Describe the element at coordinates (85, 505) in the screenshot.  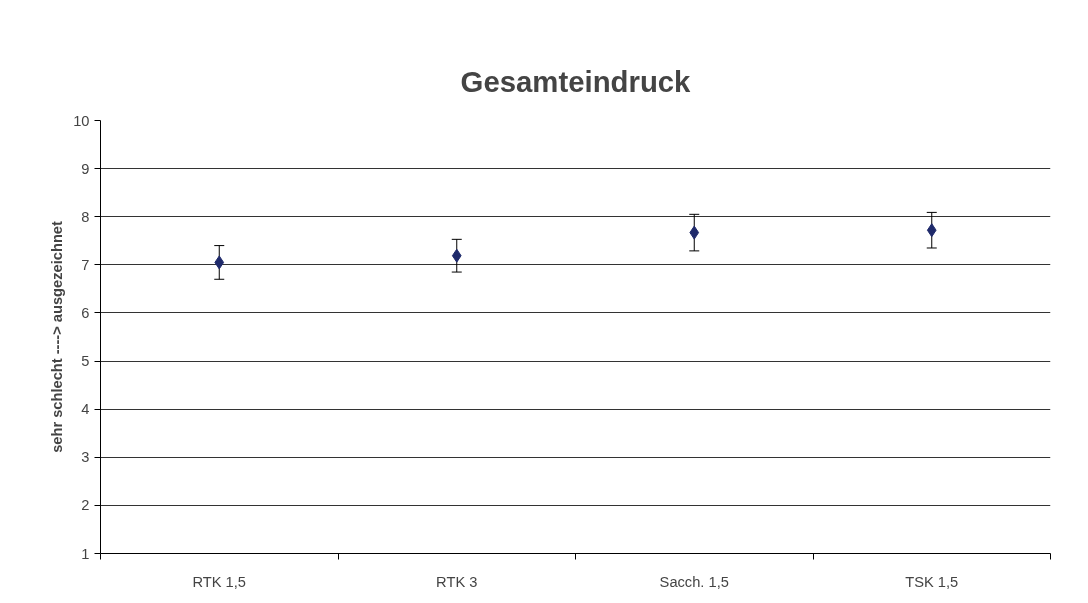
I see `y-tick-label: 2` at that location.